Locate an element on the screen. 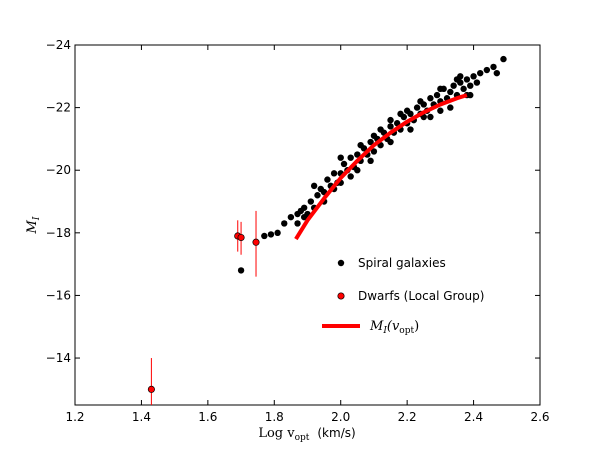  x-tick-label: 2.0 is located at coordinates (340, 417).